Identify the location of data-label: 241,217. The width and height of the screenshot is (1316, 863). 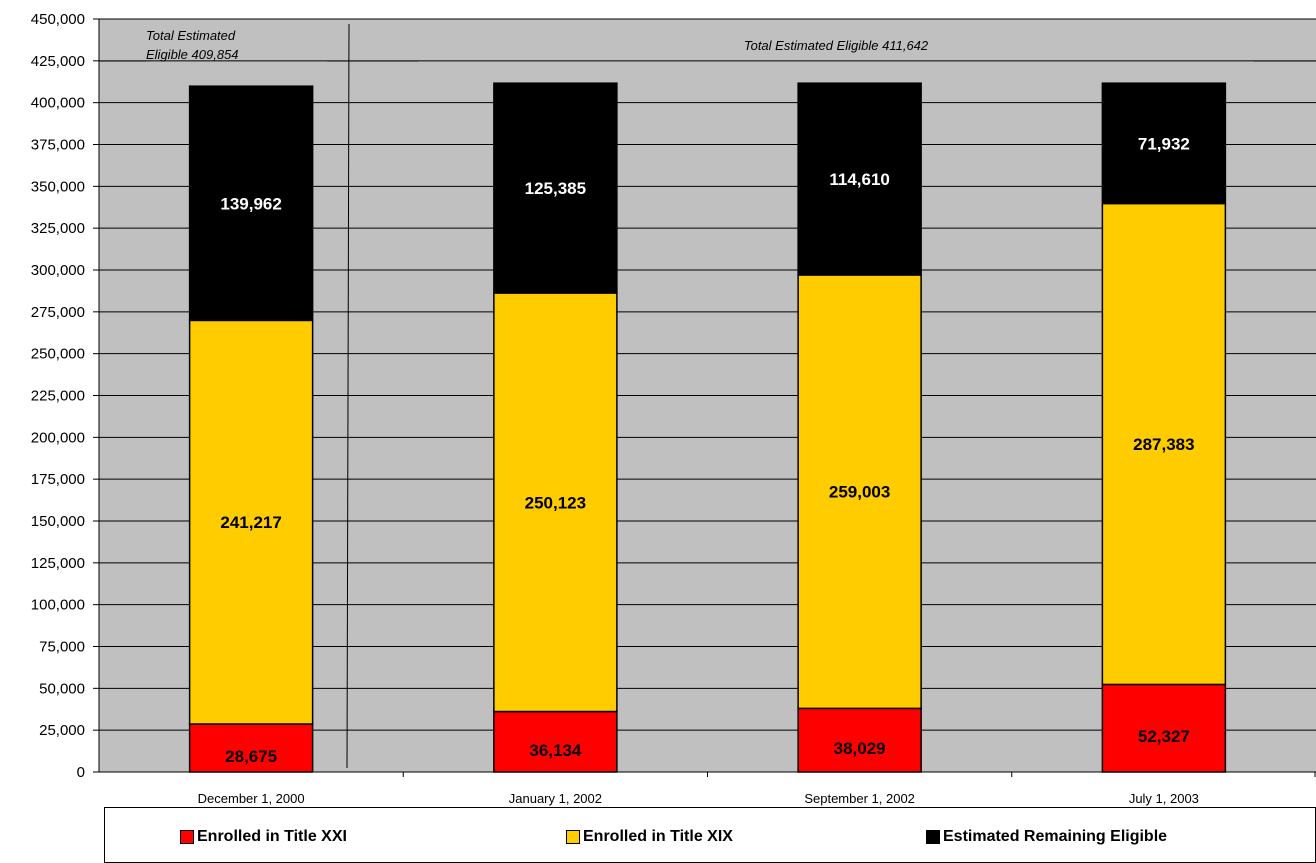
(250, 522).